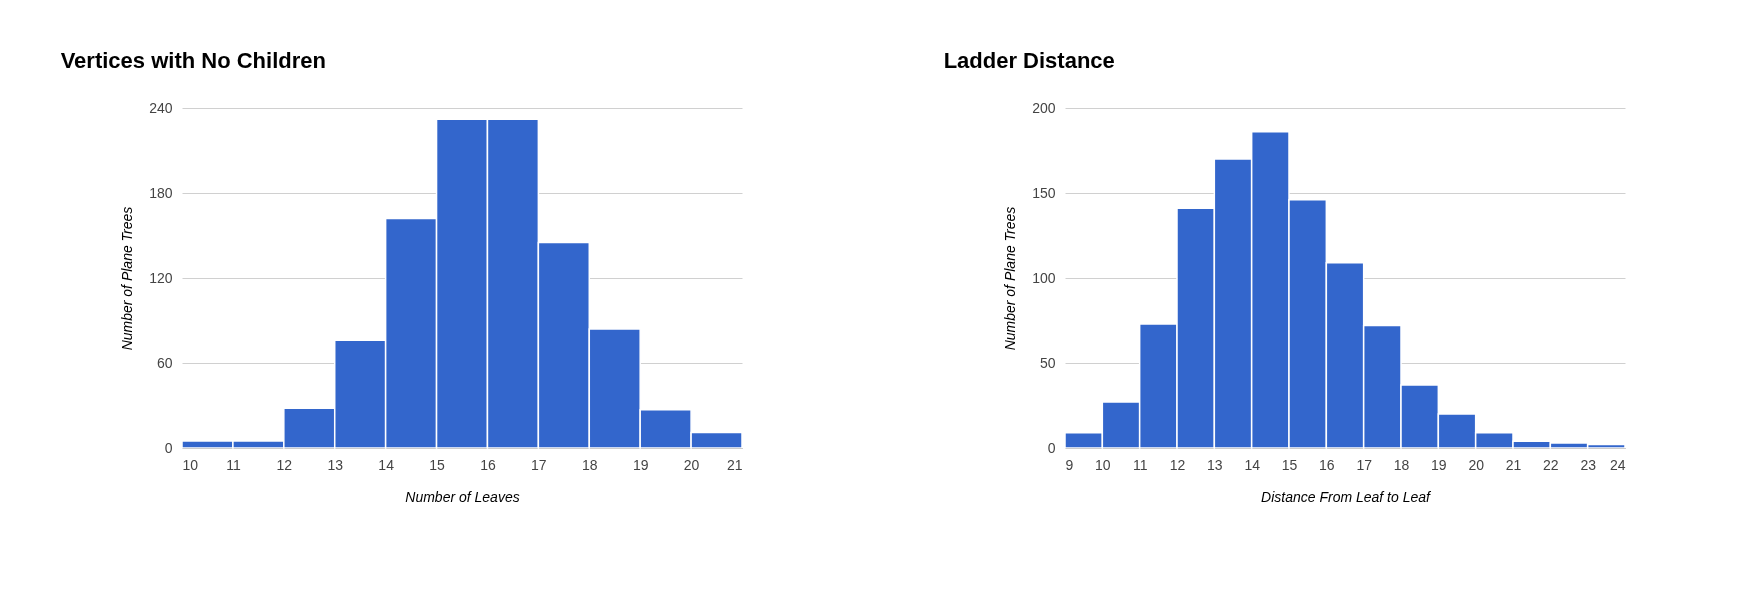 The image size is (1745, 610). I want to click on x-axis-title: Number of Leaves, so click(462, 496).